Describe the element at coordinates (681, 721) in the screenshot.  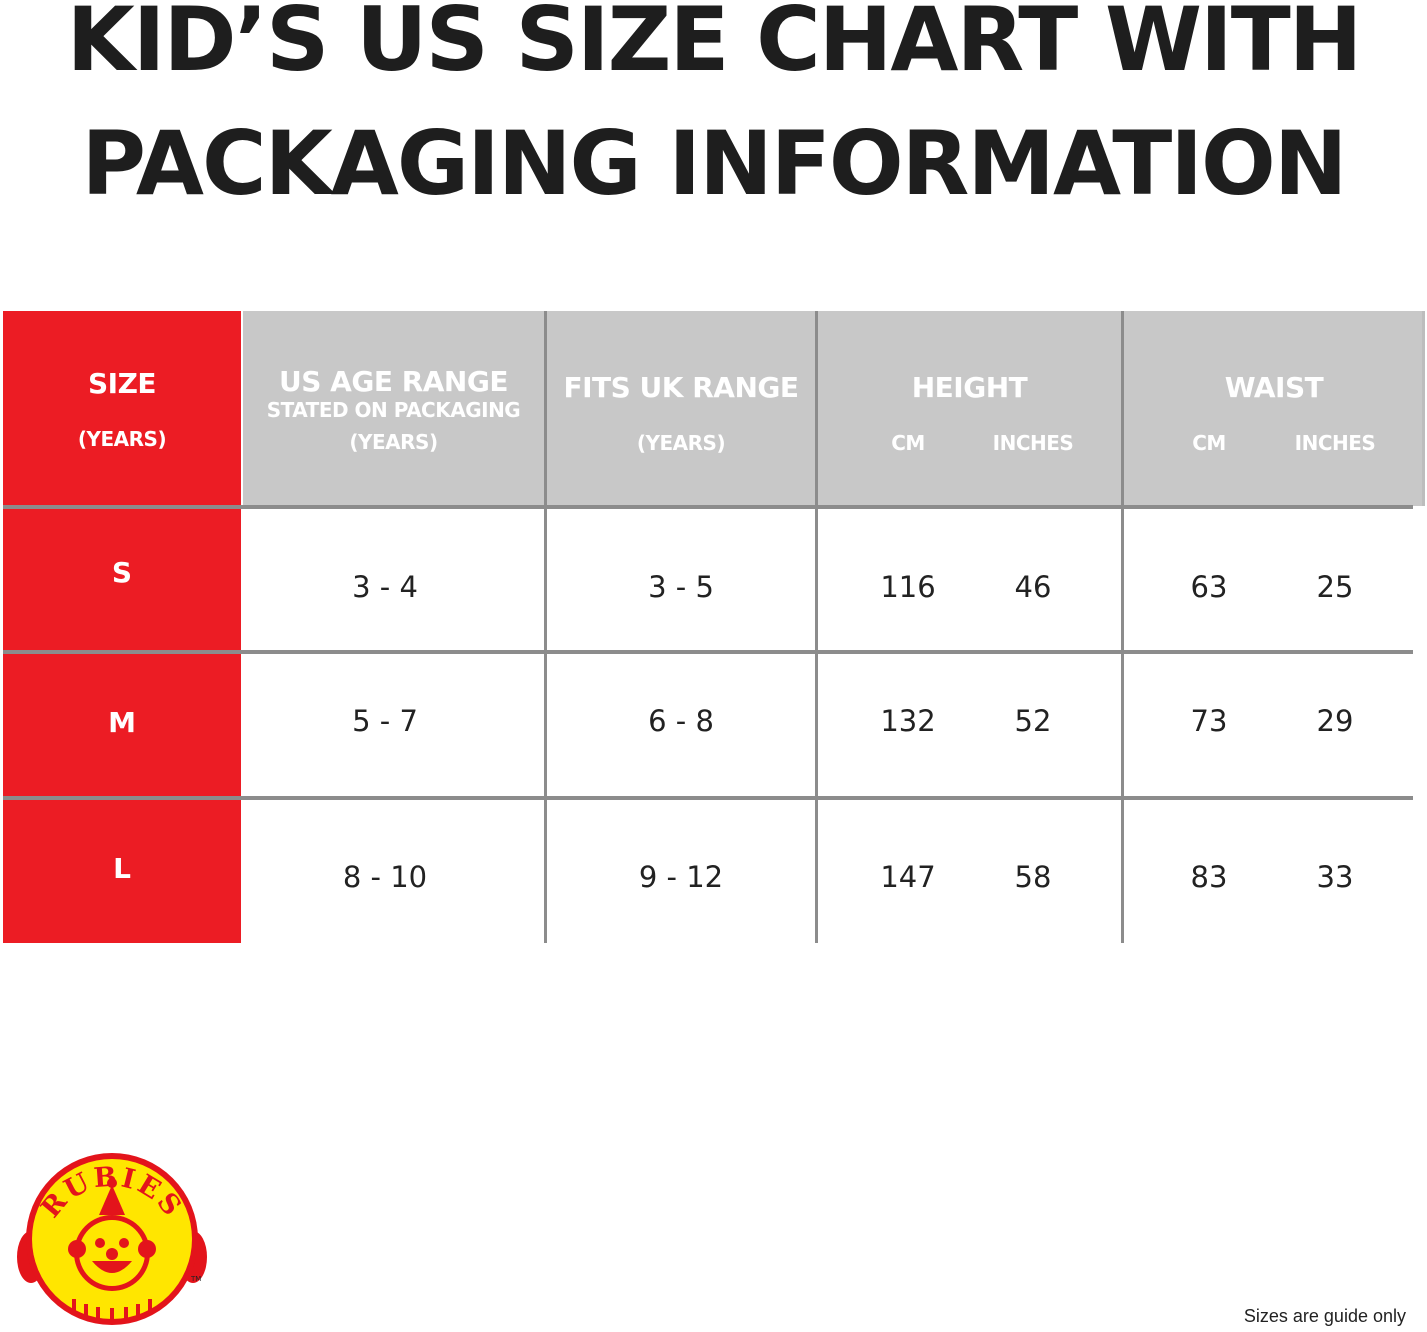
I see `uk-range-value: 6 - 8` at that location.